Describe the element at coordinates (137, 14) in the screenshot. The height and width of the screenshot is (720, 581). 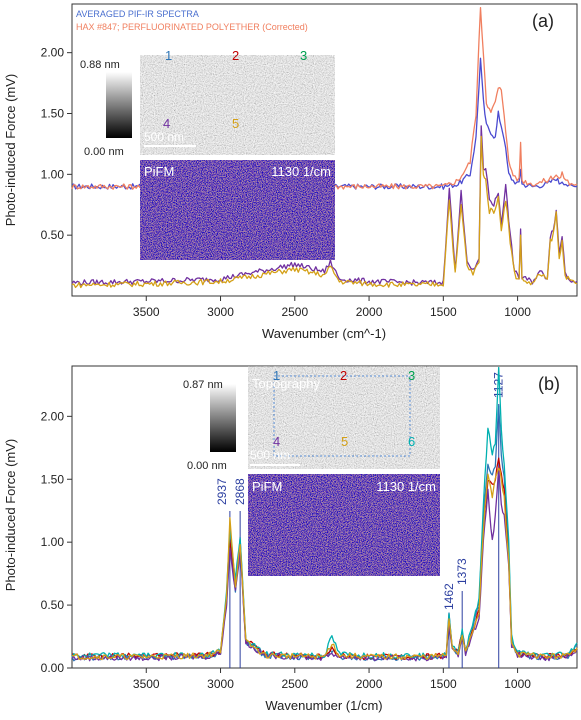
I see `legend-entry-averaged: AVERAGED PIF-IR SPECTRA` at that location.